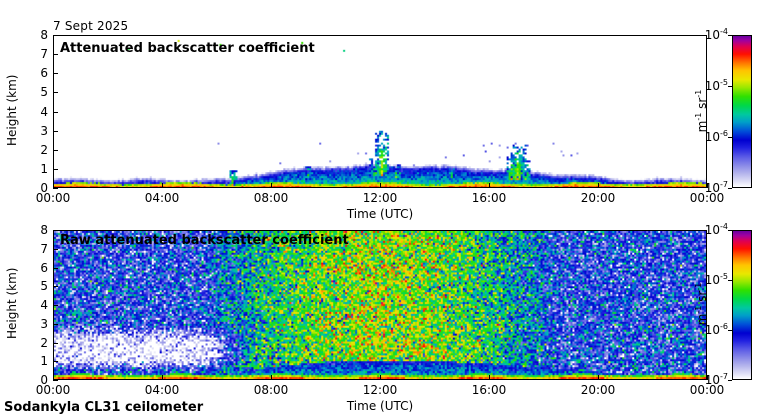 This screenshot has width=780, height=420. Describe the element at coordinates (104, 407) in the screenshot. I see `figure-footer-caption: Sodankyla CL31 ceilometer` at that location.